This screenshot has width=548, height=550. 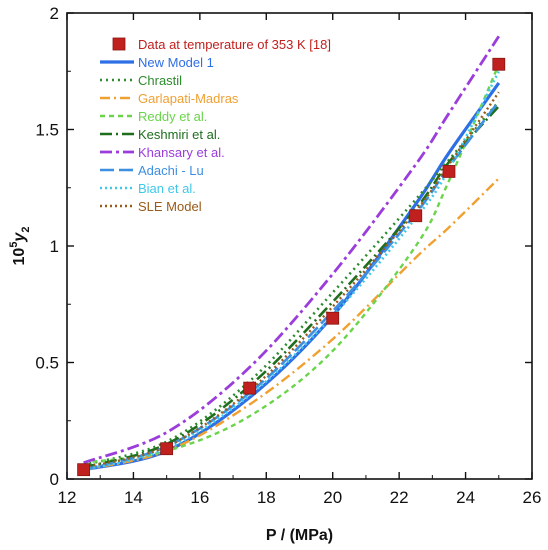 What do you see at coordinates (133, 497) in the screenshot?
I see `x-tick-label: 14` at bounding box center [133, 497].